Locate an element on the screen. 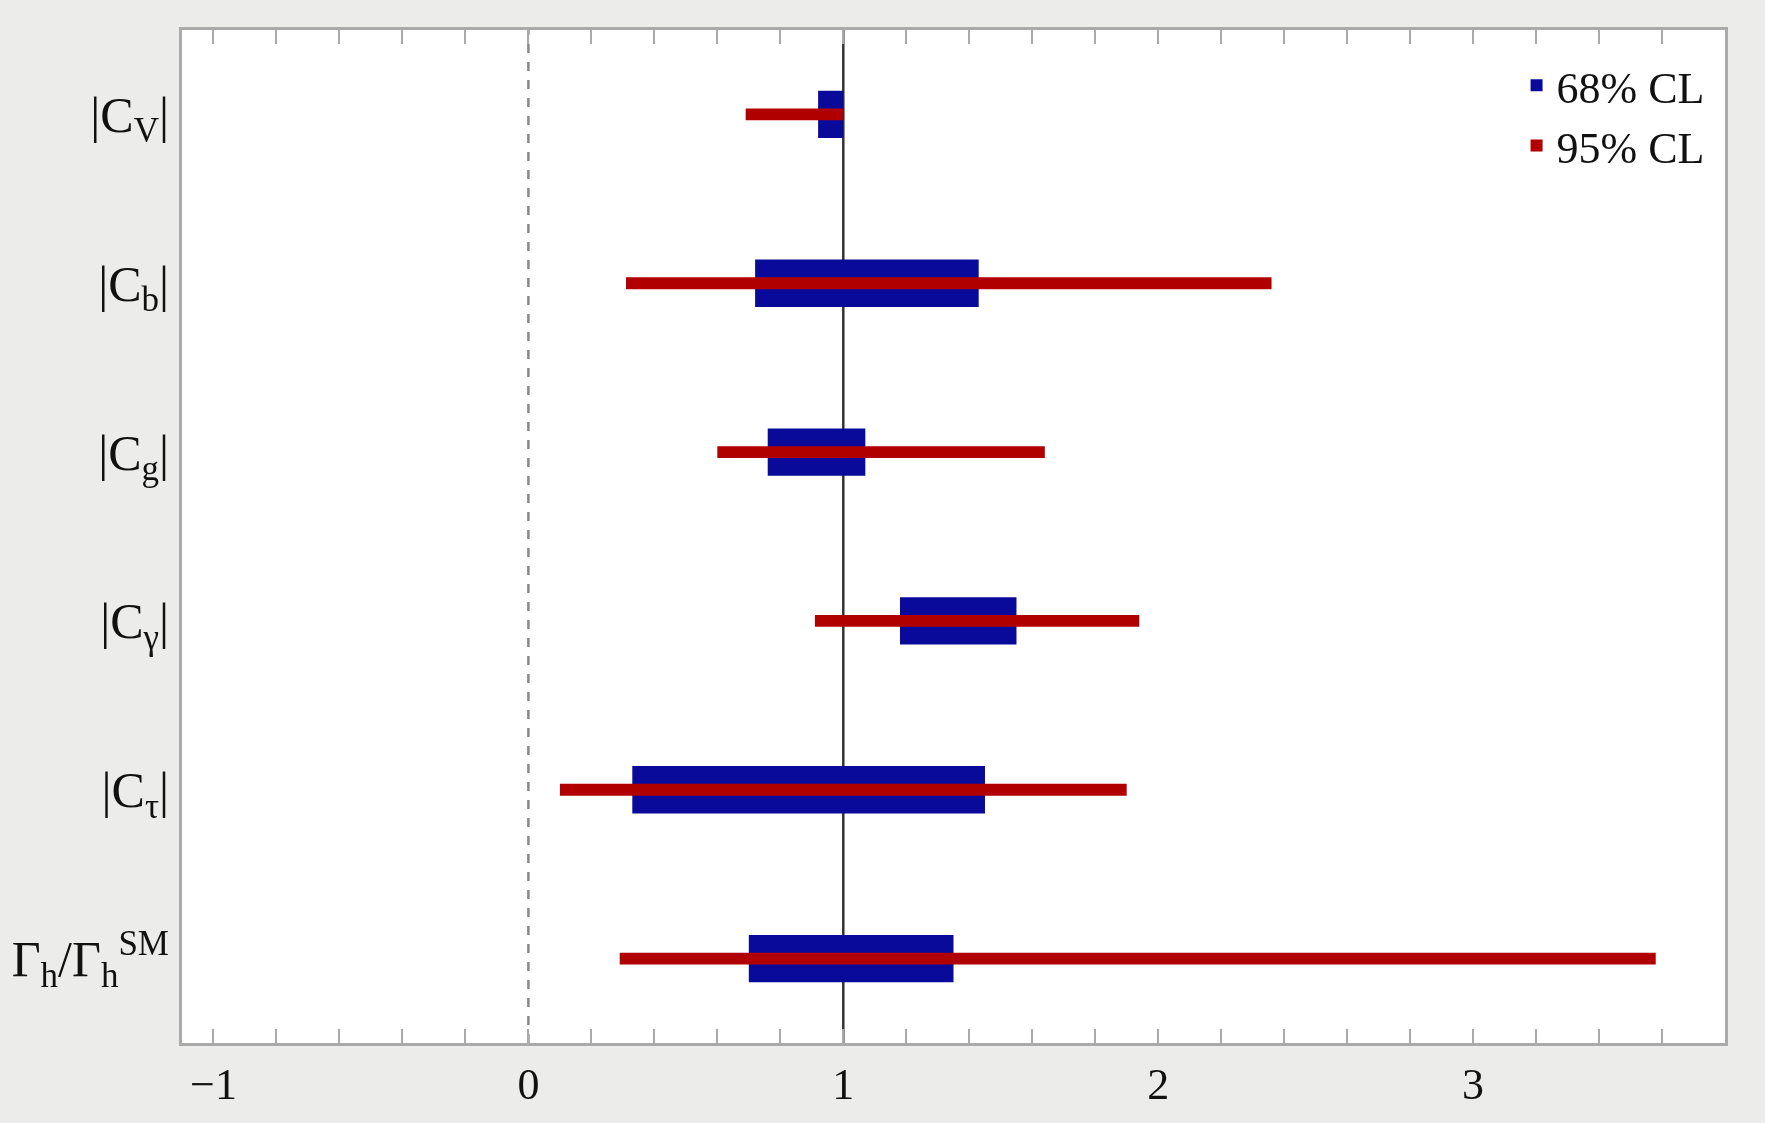  legend-label: 68% CL is located at coordinates (1630, 88).